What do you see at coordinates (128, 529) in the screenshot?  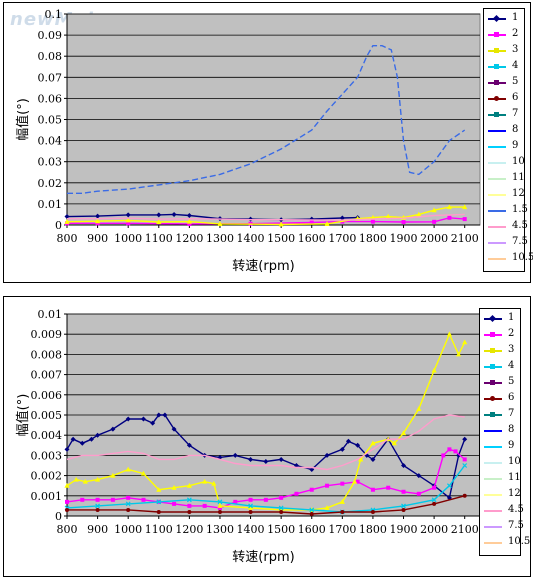 I see `x-tick-label: 1000` at bounding box center [128, 529].